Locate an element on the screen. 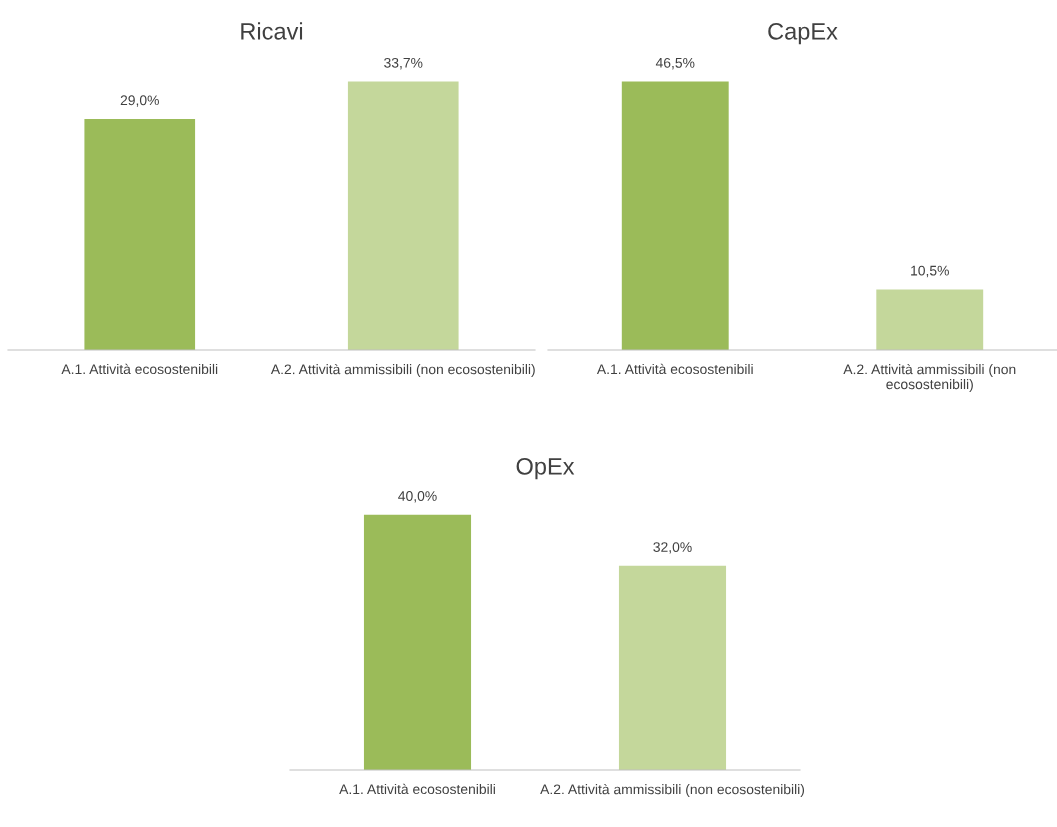  data-label: 46,5% is located at coordinates (675, 63).